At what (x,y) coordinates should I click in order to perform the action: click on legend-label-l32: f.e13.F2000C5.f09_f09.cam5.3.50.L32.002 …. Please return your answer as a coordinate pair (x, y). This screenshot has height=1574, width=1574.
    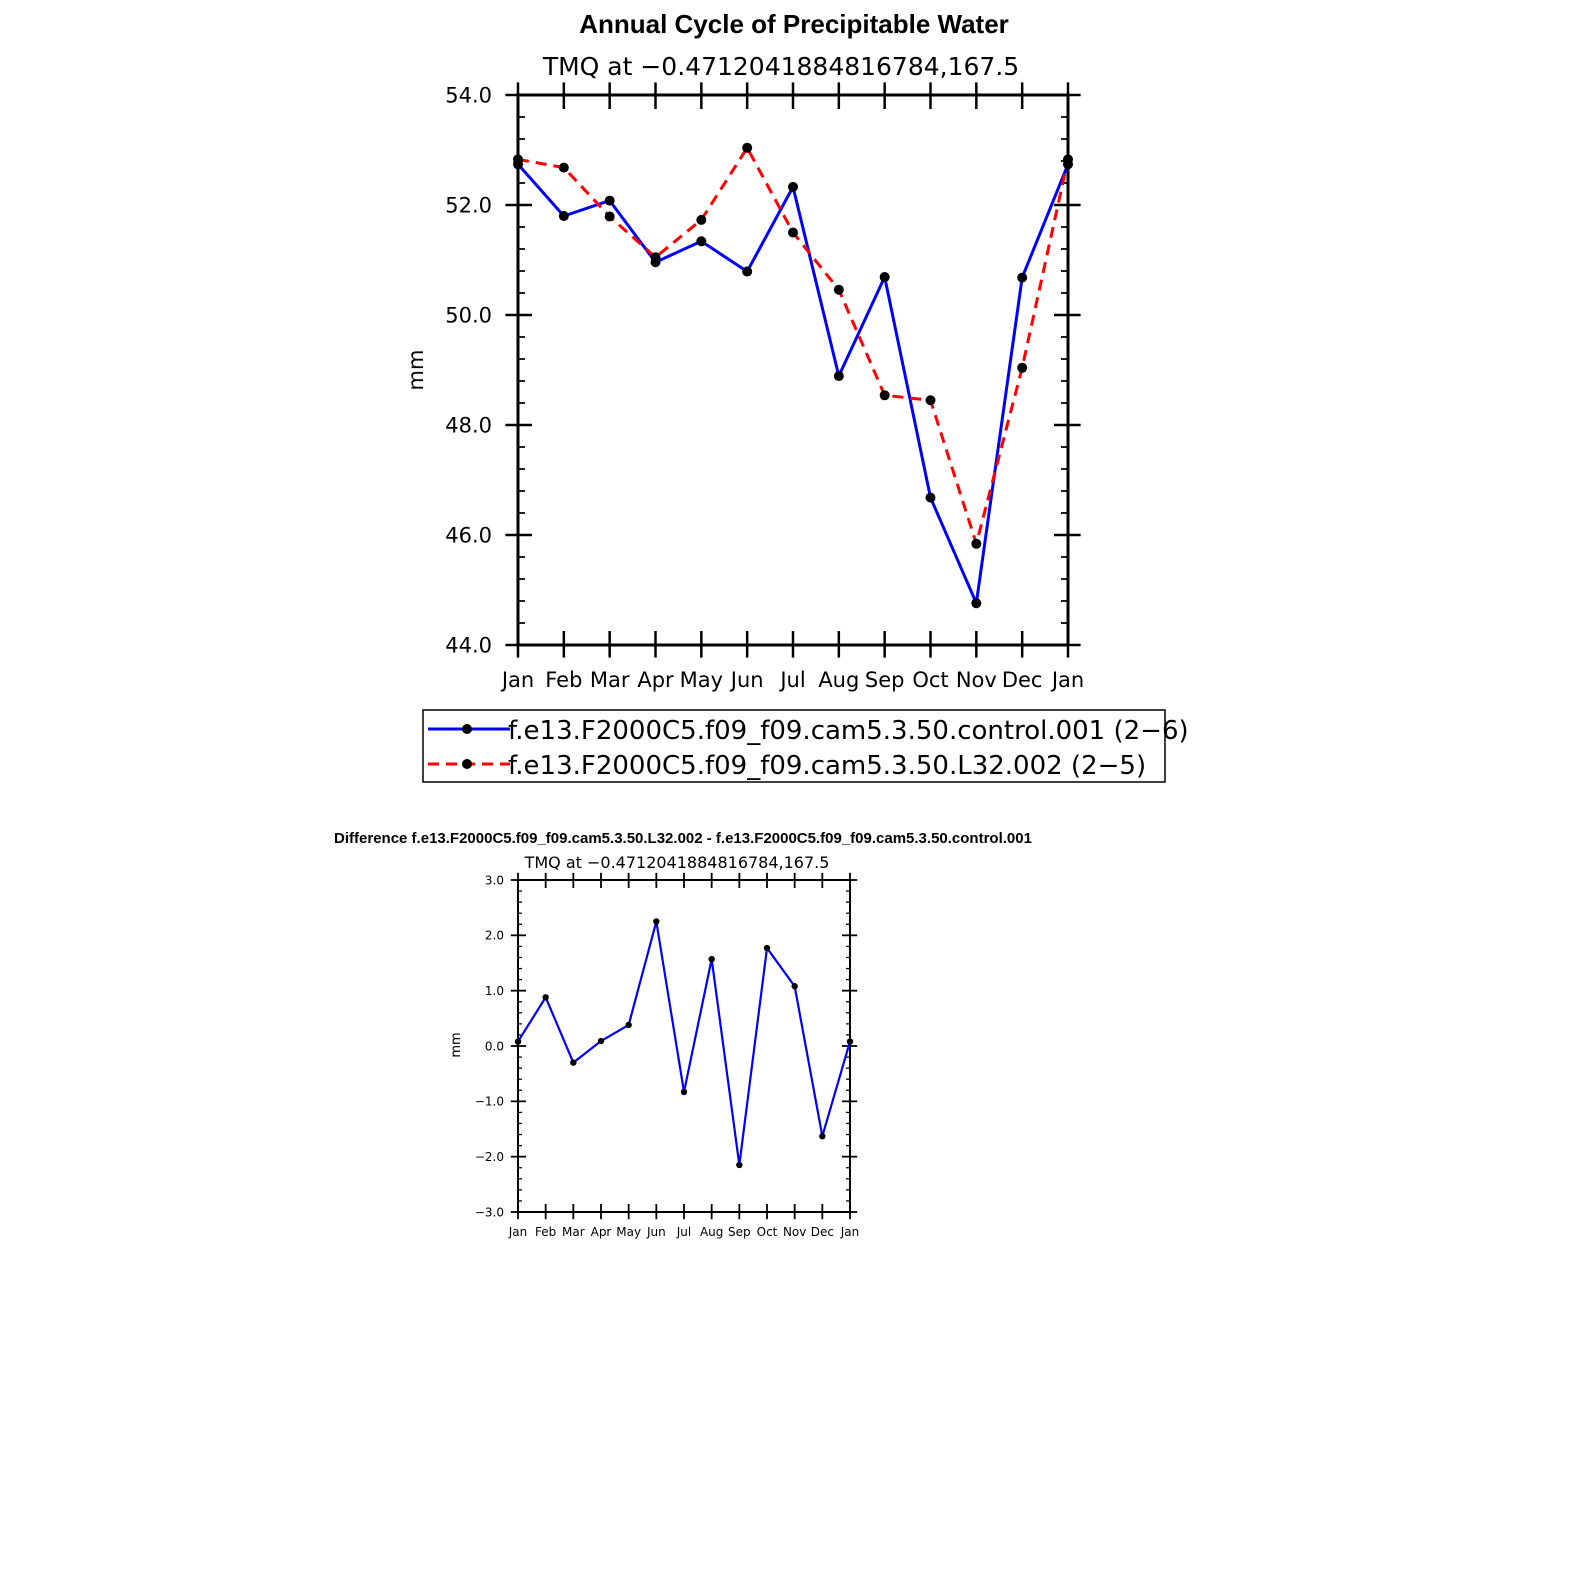
    Looking at the image, I should click on (827, 766).